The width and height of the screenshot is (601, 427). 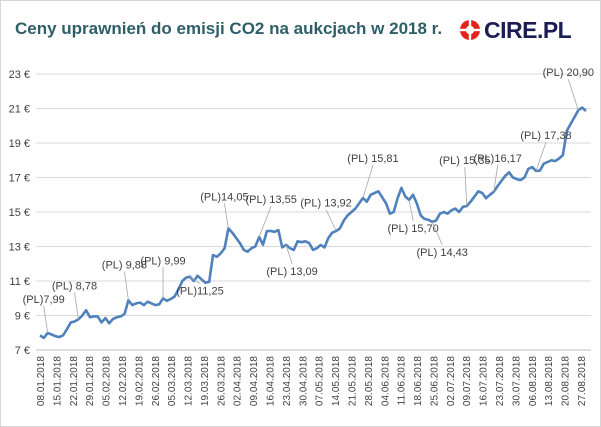 I want to click on x-tick-label: 09.04.2018, so click(x=254, y=381).